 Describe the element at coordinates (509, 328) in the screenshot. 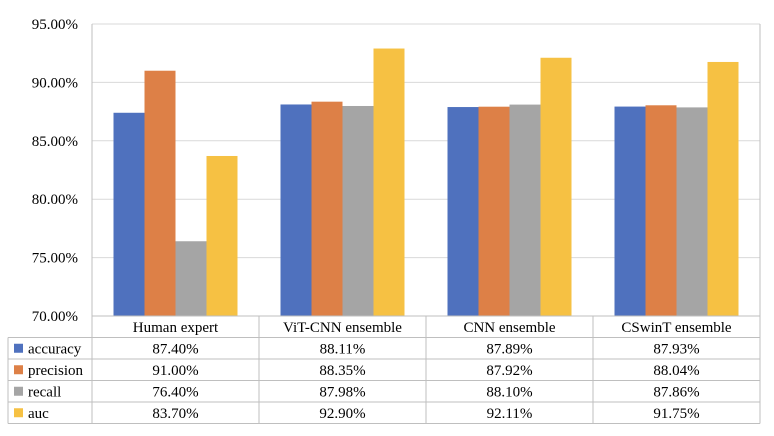

I see `category-label: CNN ensemble` at that location.